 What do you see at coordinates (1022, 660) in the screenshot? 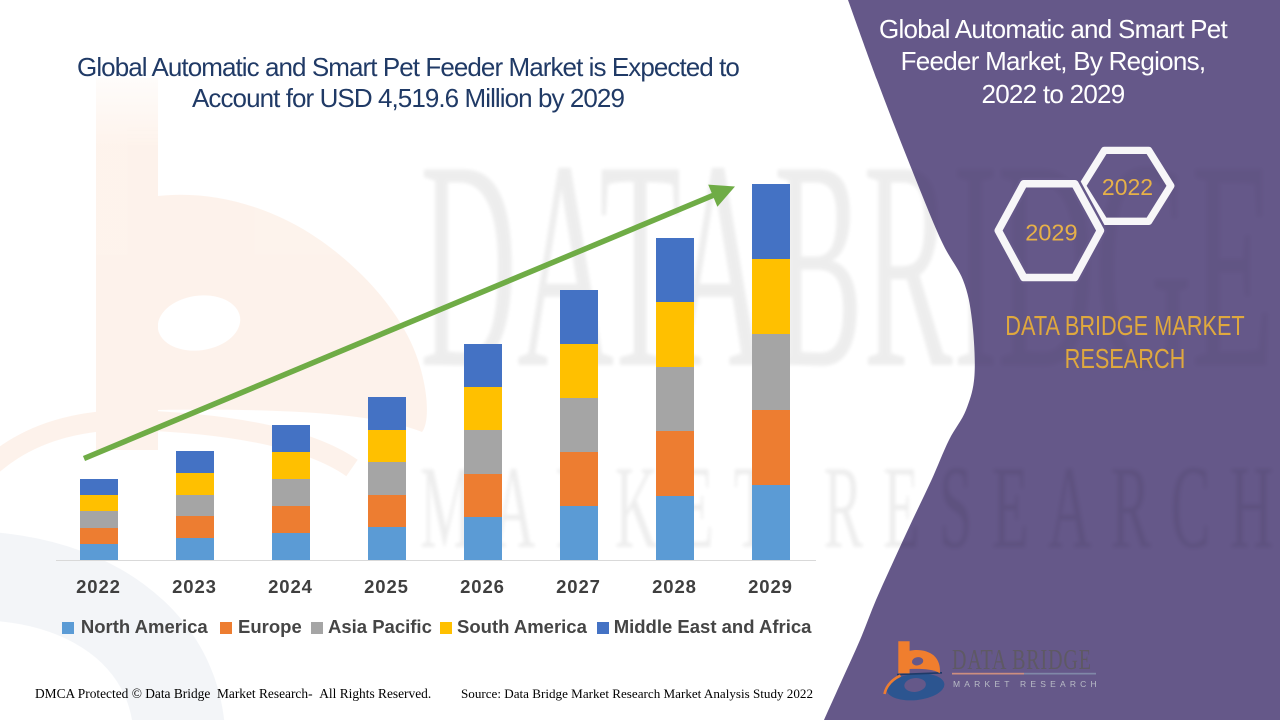
I see `svg-text: DATA BRIDGE` at bounding box center [1022, 660].